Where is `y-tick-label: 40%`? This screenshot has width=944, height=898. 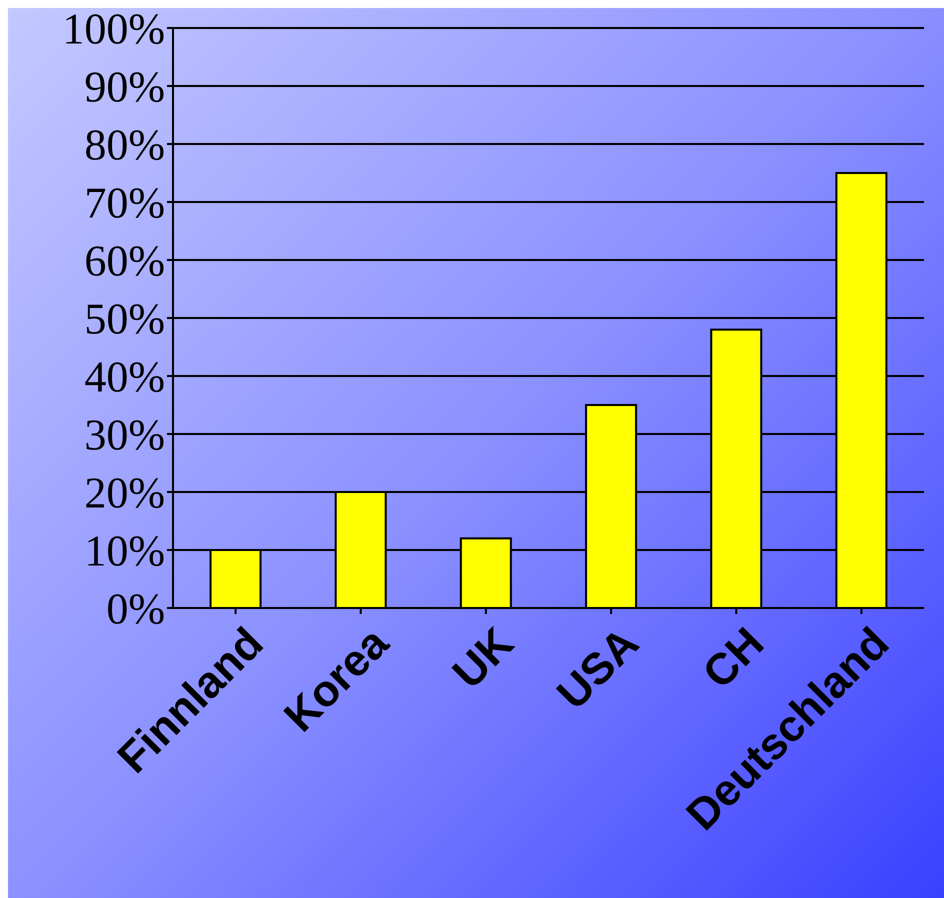
y-tick-label: 40% is located at coordinates (124, 377).